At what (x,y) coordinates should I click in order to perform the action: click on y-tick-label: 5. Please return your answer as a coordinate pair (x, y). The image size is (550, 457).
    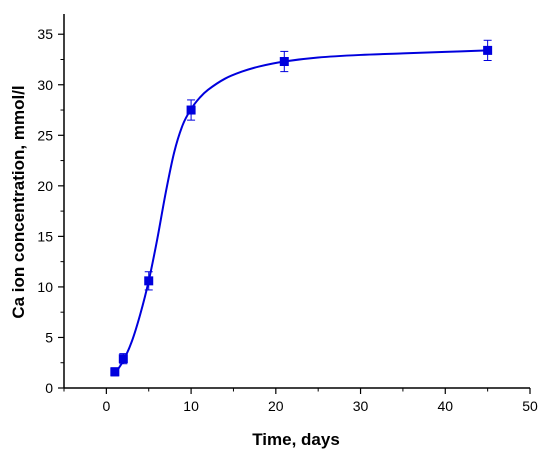
    Looking at the image, I should click on (49, 337).